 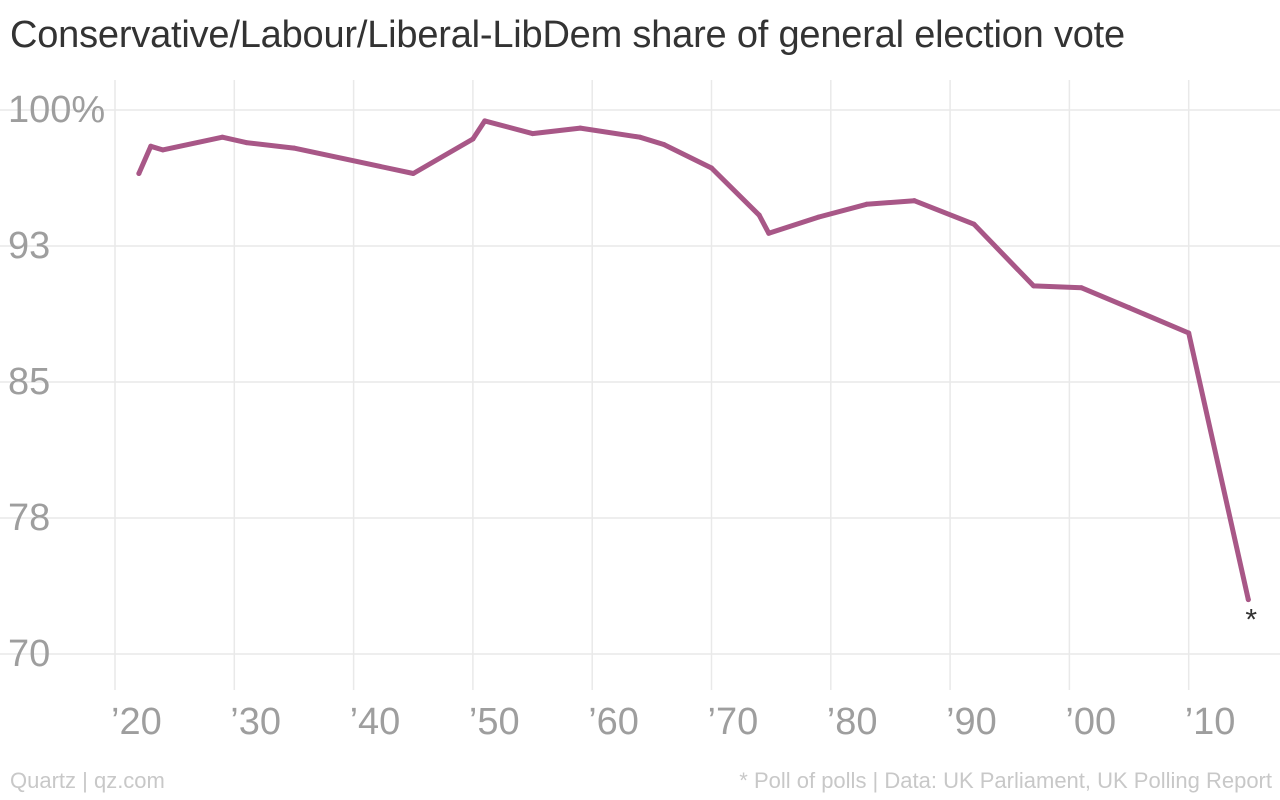 I want to click on annotation-layer: *, so click(x=1251, y=620).